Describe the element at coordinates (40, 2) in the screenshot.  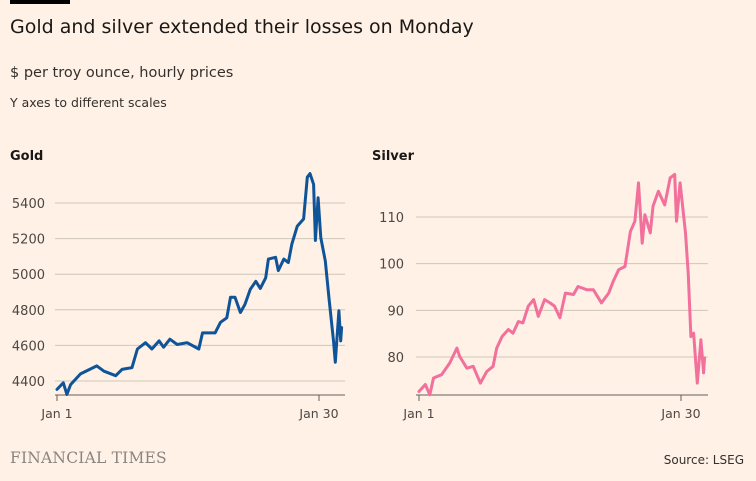
I see `ft-top-bar` at that location.